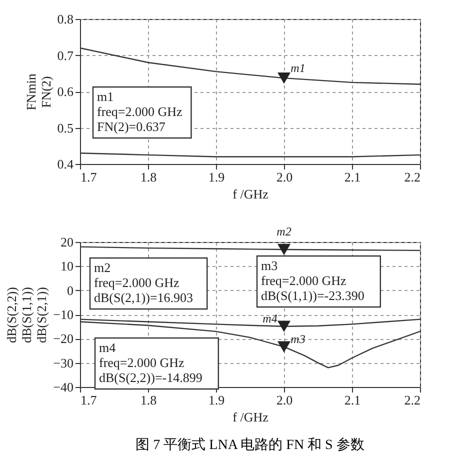 The height and width of the screenshot is (469, 453). Describe the element at coordinates (65, 19) in the screenshot. I see `y-tick-label: 0.8` at that location.